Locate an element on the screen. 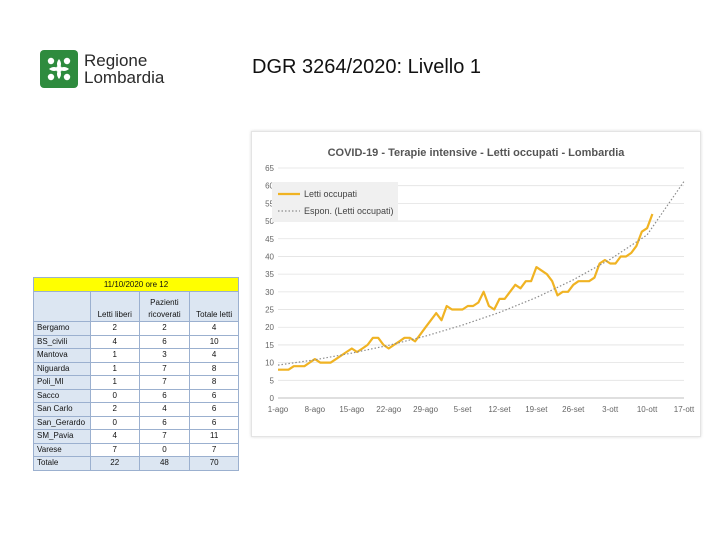  table-row: Mantova 1 3 4 is located at coordinates (136, 355).